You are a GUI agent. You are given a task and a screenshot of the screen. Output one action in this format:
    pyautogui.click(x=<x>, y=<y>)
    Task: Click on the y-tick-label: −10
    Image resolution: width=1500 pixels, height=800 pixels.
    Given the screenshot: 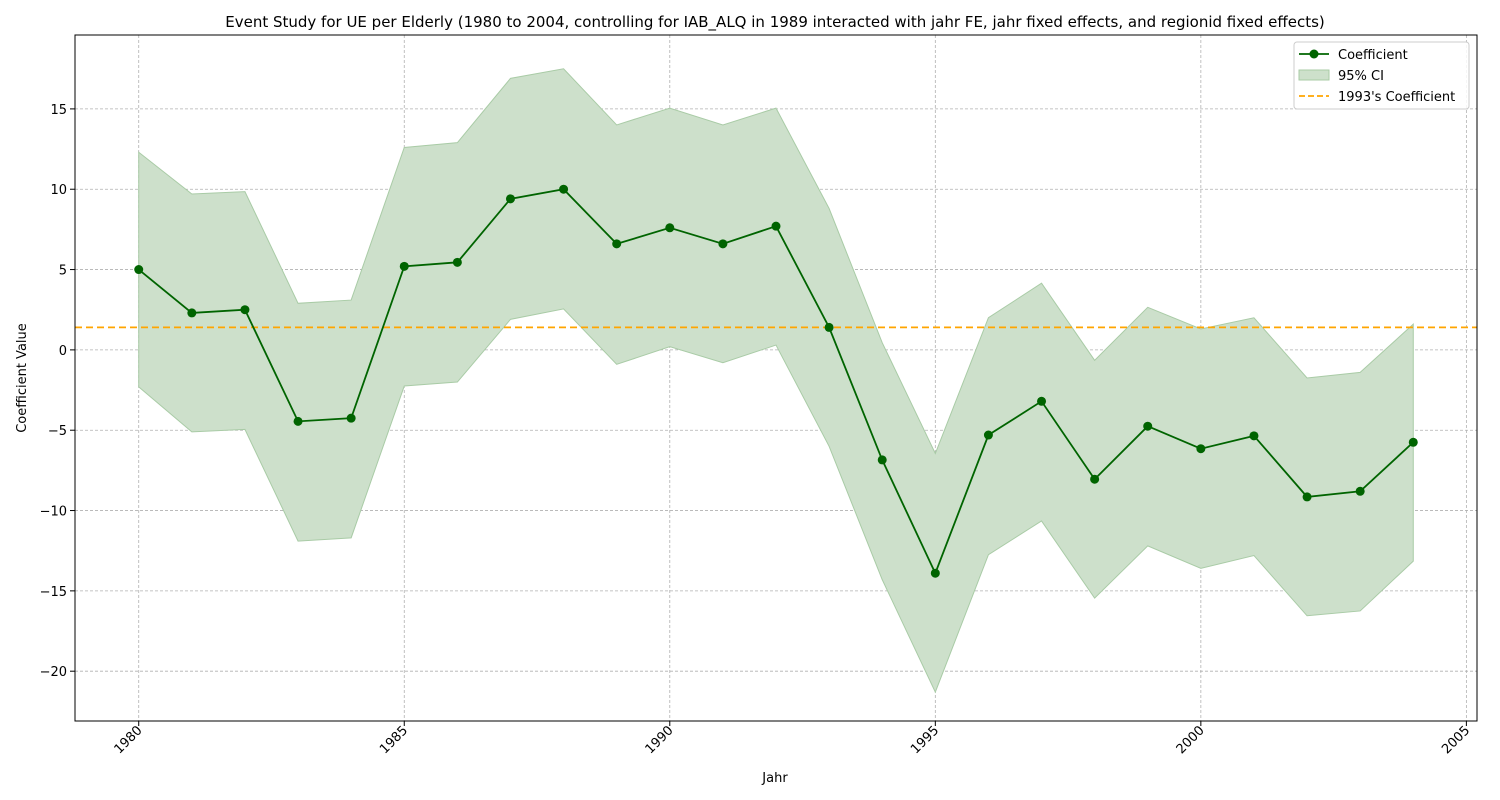 What is the action you would take?
    pyautogui.click(x=53, y=512)
    